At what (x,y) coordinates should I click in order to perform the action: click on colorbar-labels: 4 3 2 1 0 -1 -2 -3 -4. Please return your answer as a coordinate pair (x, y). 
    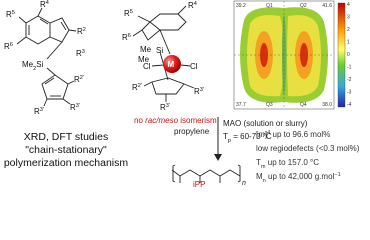
    Looking at the image, I should click on (349, 55).